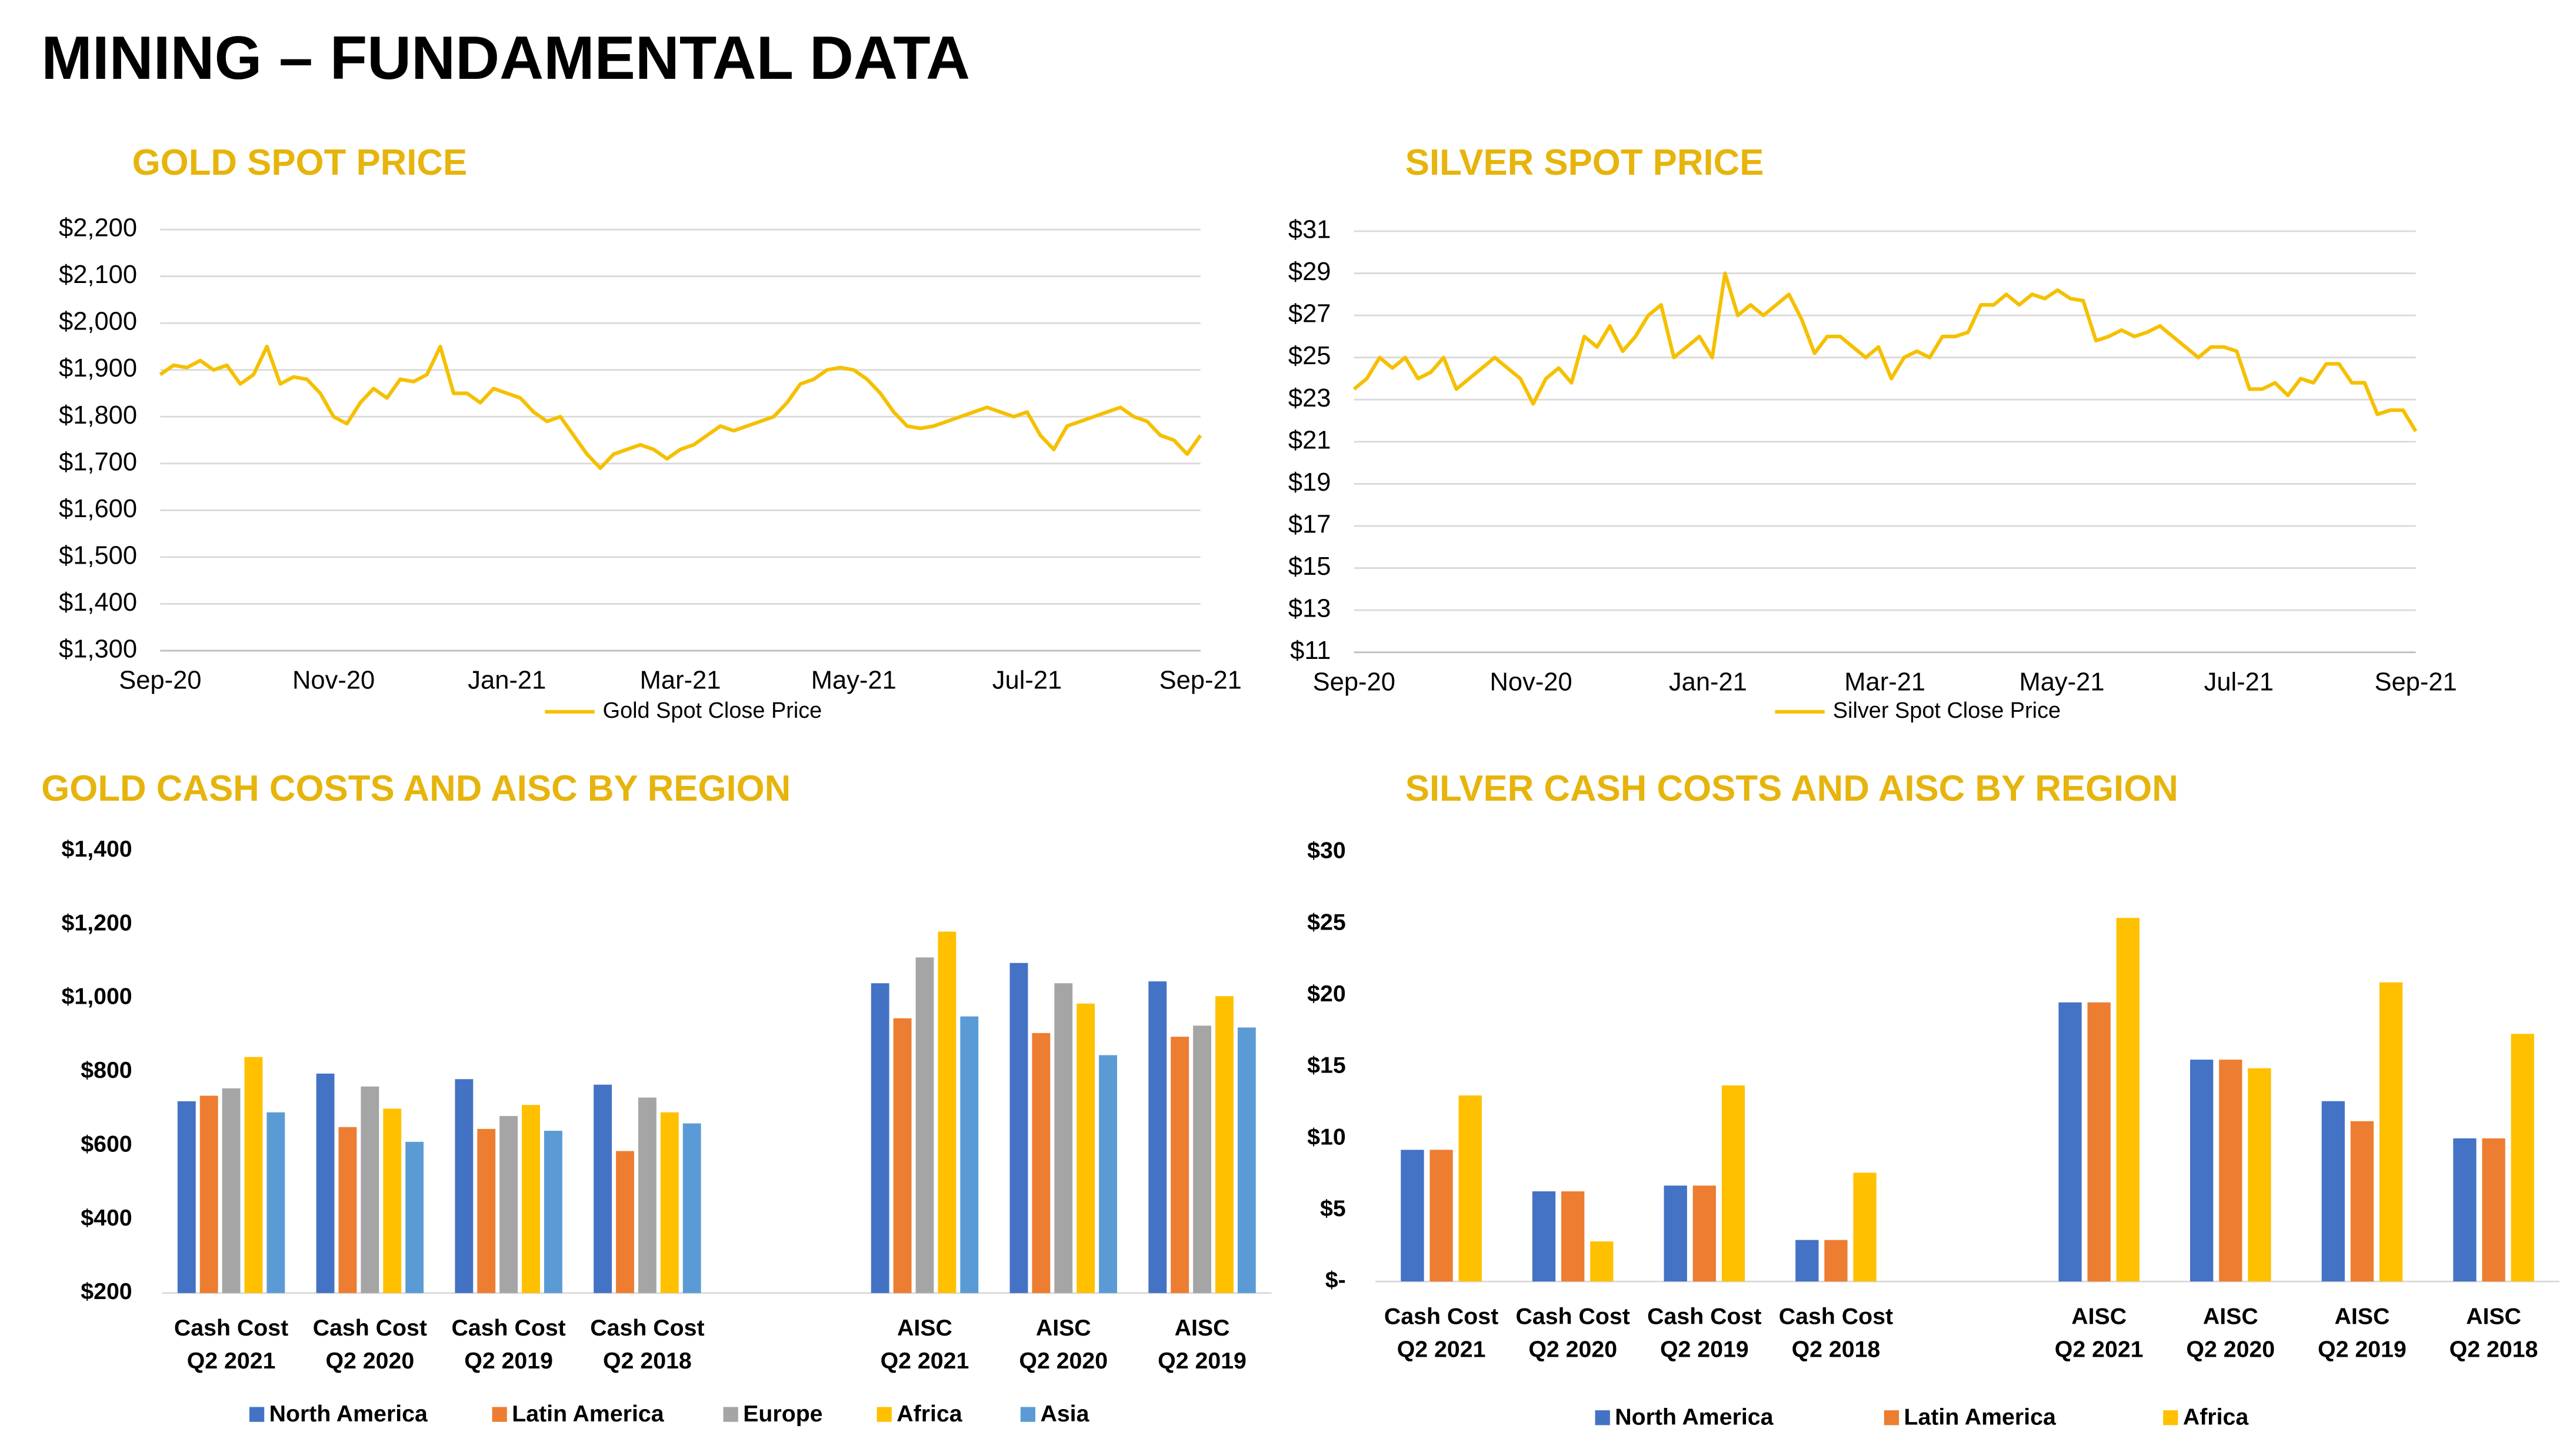 This screenshot has height=1442, width=2576. What do you see at coordinates (98, 509) in the screenshot?
I see `y-tick-label: $1,600` at bounding box center [98, 509].